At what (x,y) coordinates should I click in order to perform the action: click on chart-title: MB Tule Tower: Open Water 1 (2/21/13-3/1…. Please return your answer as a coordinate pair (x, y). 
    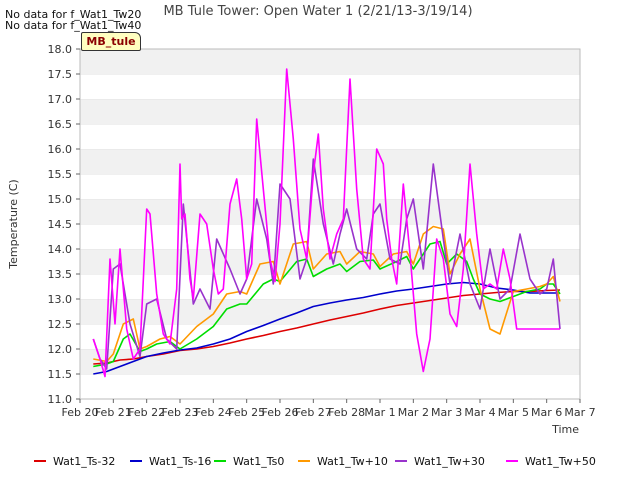
    Looking at the image, I should click on (317, 11).